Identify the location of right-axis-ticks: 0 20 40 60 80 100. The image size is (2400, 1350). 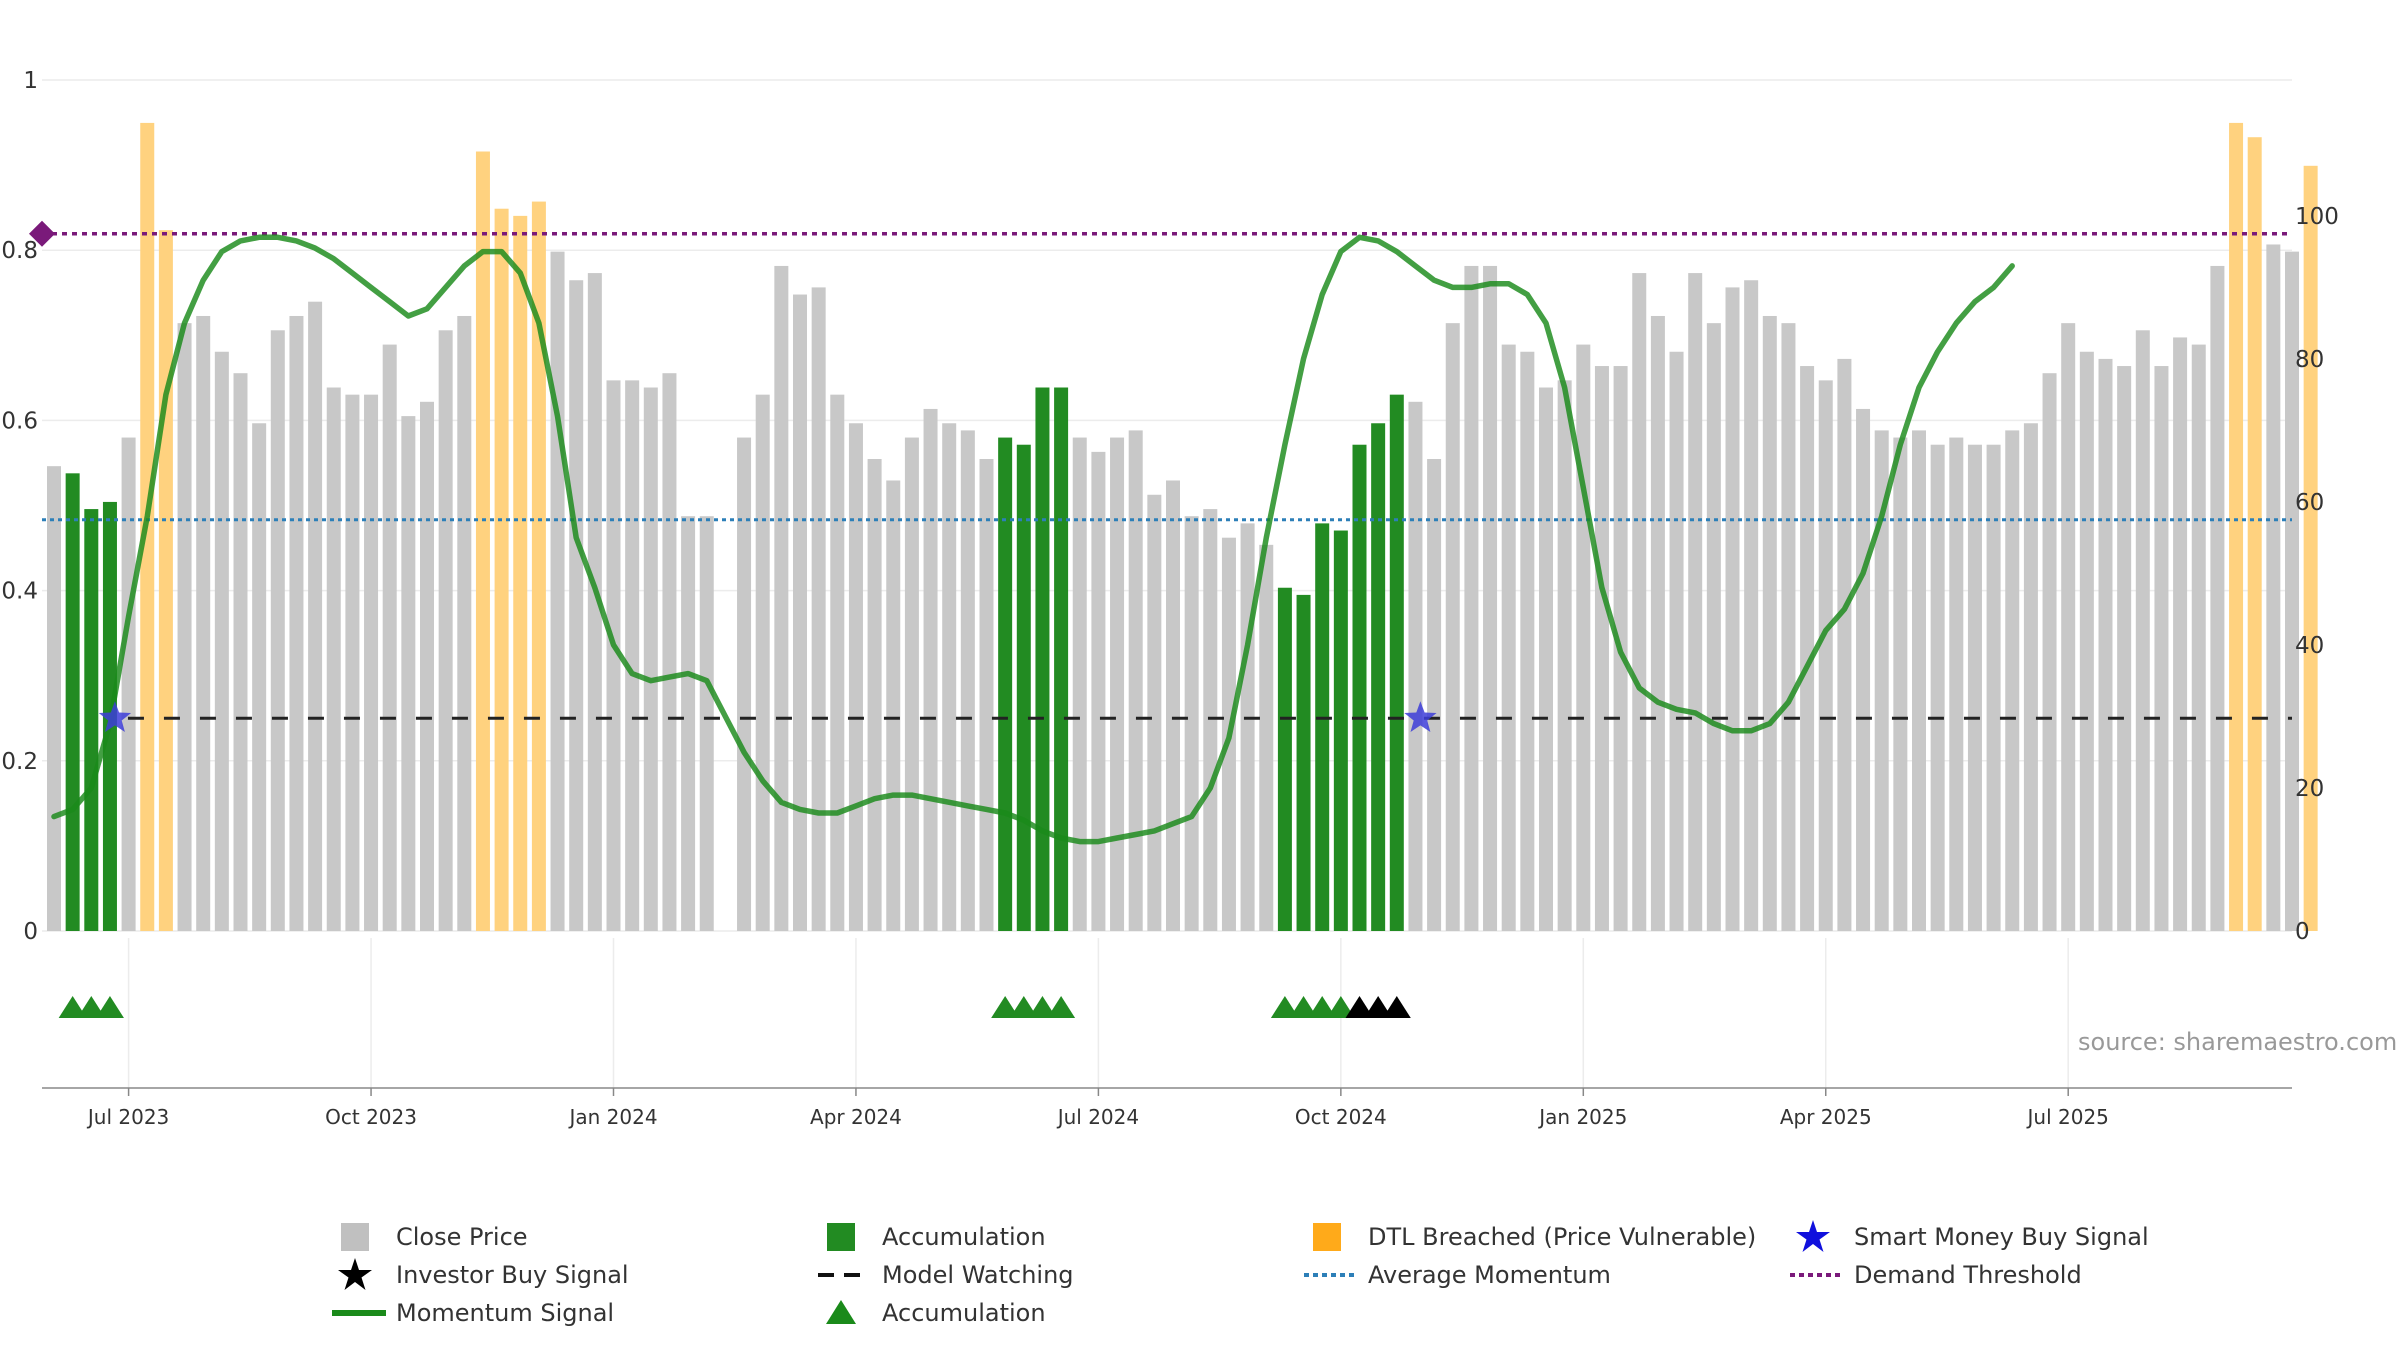
(2317, 574).